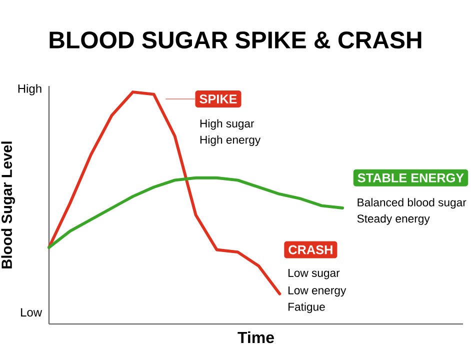  Describe the element at coordinates (310, 249) in the screenshot. I see `annotation: CRASH` at that location.